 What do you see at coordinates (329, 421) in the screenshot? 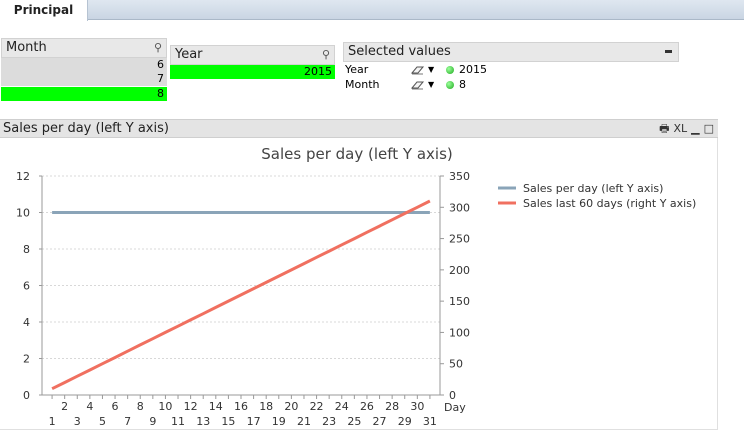
I see `x-tick-label: 23` at bounding box center [329, 421].